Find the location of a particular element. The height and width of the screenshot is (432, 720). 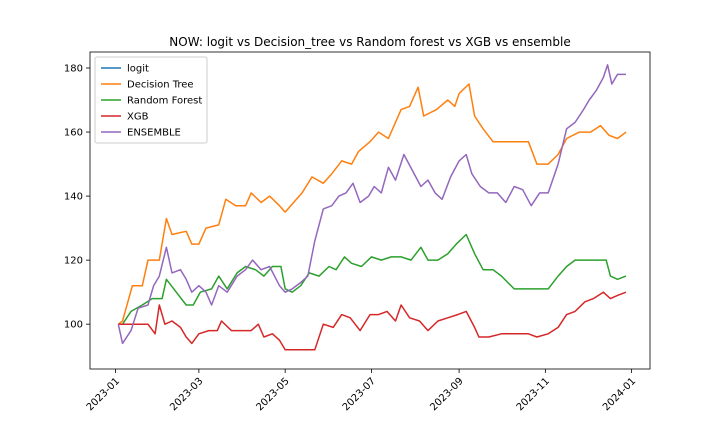

x-tick-label: 2023-01 is located at coordinates (103, 394).